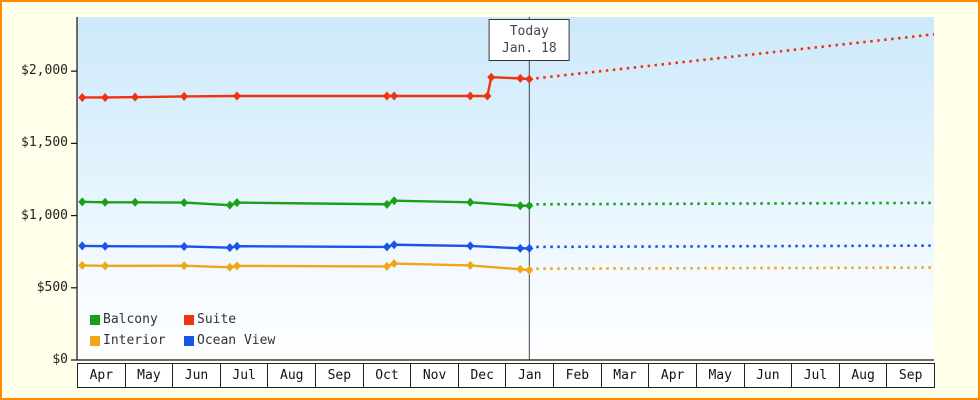 This screenshot has height=400, width=980. I want to click on y-axis-label: $0, so click(60, 359).